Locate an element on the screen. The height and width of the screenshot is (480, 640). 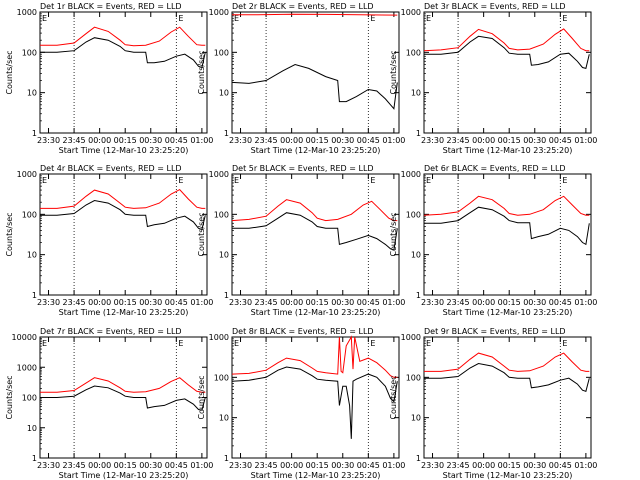
chart-title: Det 5r BLACK = Events, RED = LLD is located at coordinates (303, 168).